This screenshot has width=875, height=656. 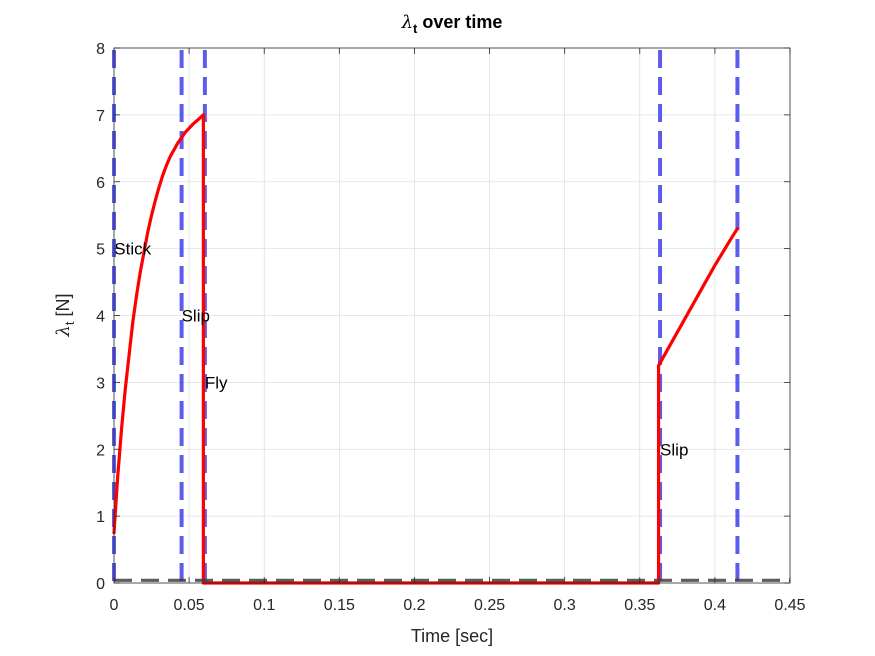 I want to click on x-tick-label-8: 0.4, so click(x=715, y=605).